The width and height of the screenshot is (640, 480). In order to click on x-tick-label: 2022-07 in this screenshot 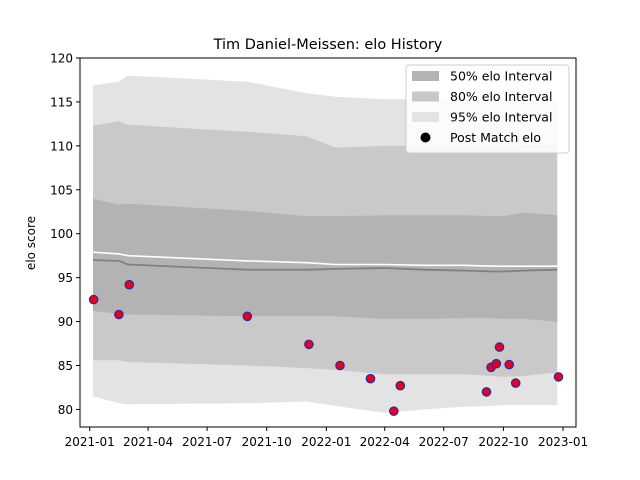, I will do `click(444, 442)`.